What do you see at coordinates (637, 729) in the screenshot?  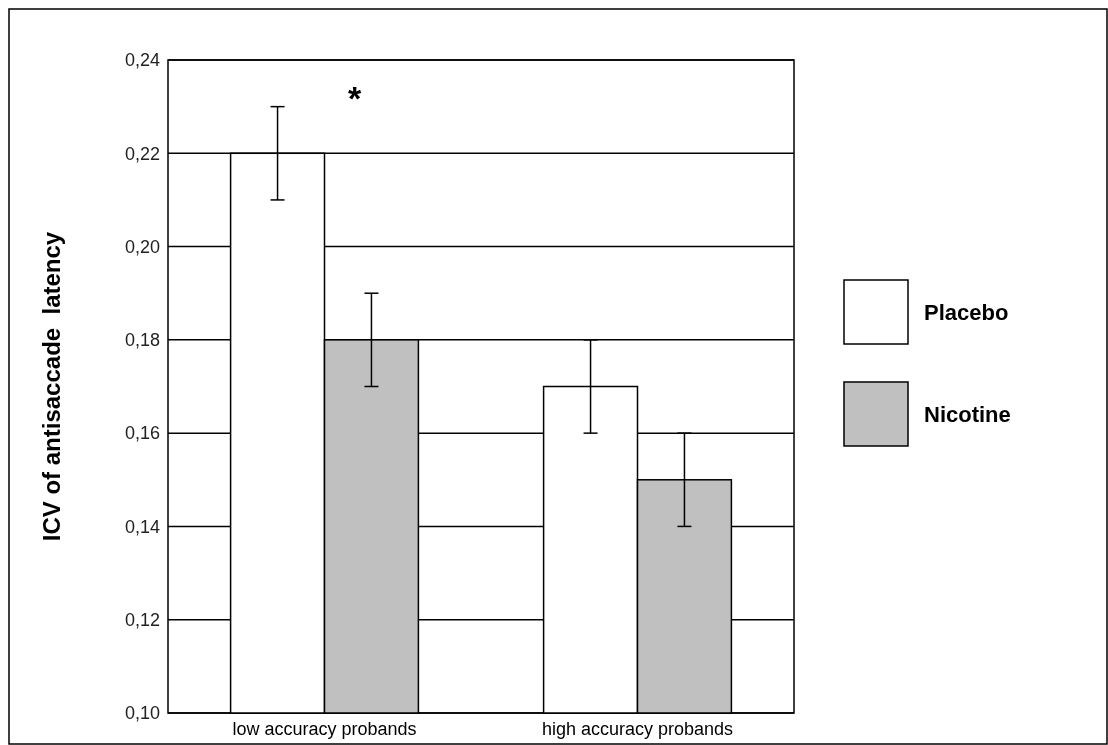 I see `x-tick-label: high accuracy probands` at bounding box center [637, 729].